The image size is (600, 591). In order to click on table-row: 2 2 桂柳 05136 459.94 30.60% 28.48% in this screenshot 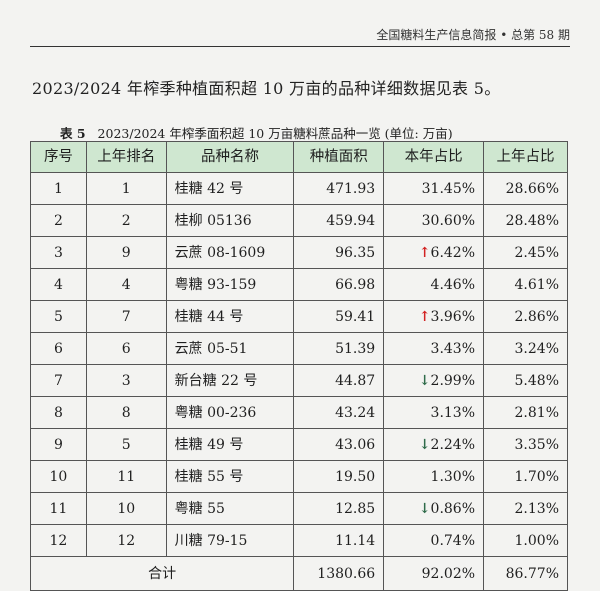, I will do `click(299, 220)`.